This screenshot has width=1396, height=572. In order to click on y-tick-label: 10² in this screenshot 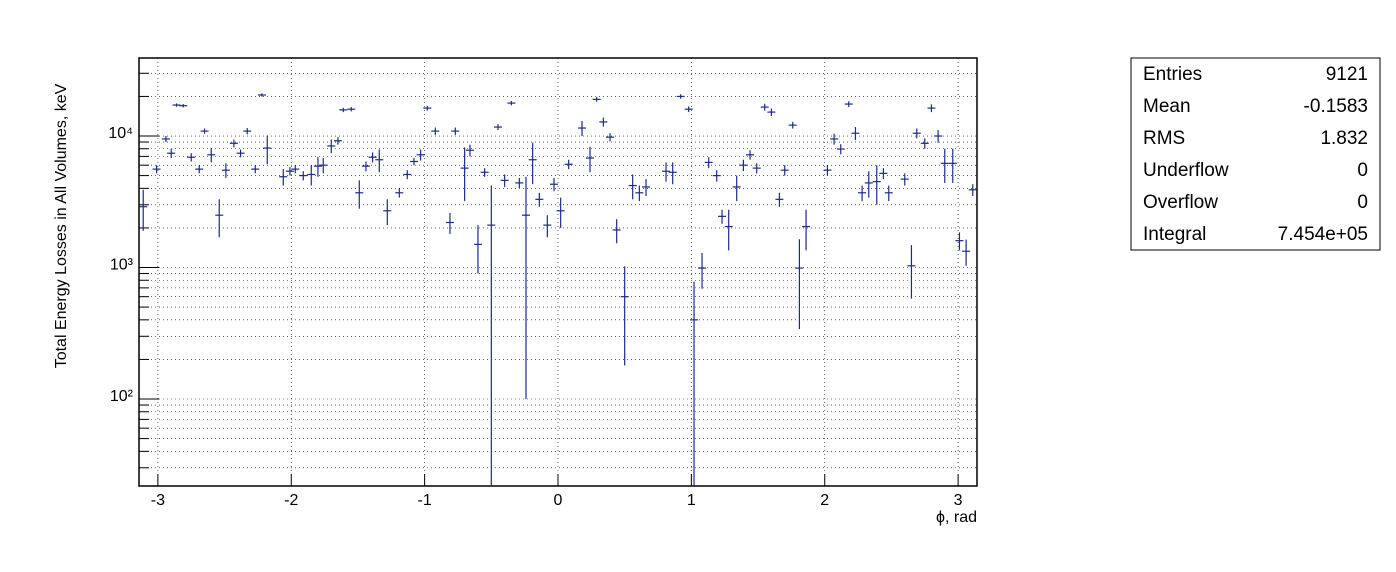, I will do `click(122, 396)`.